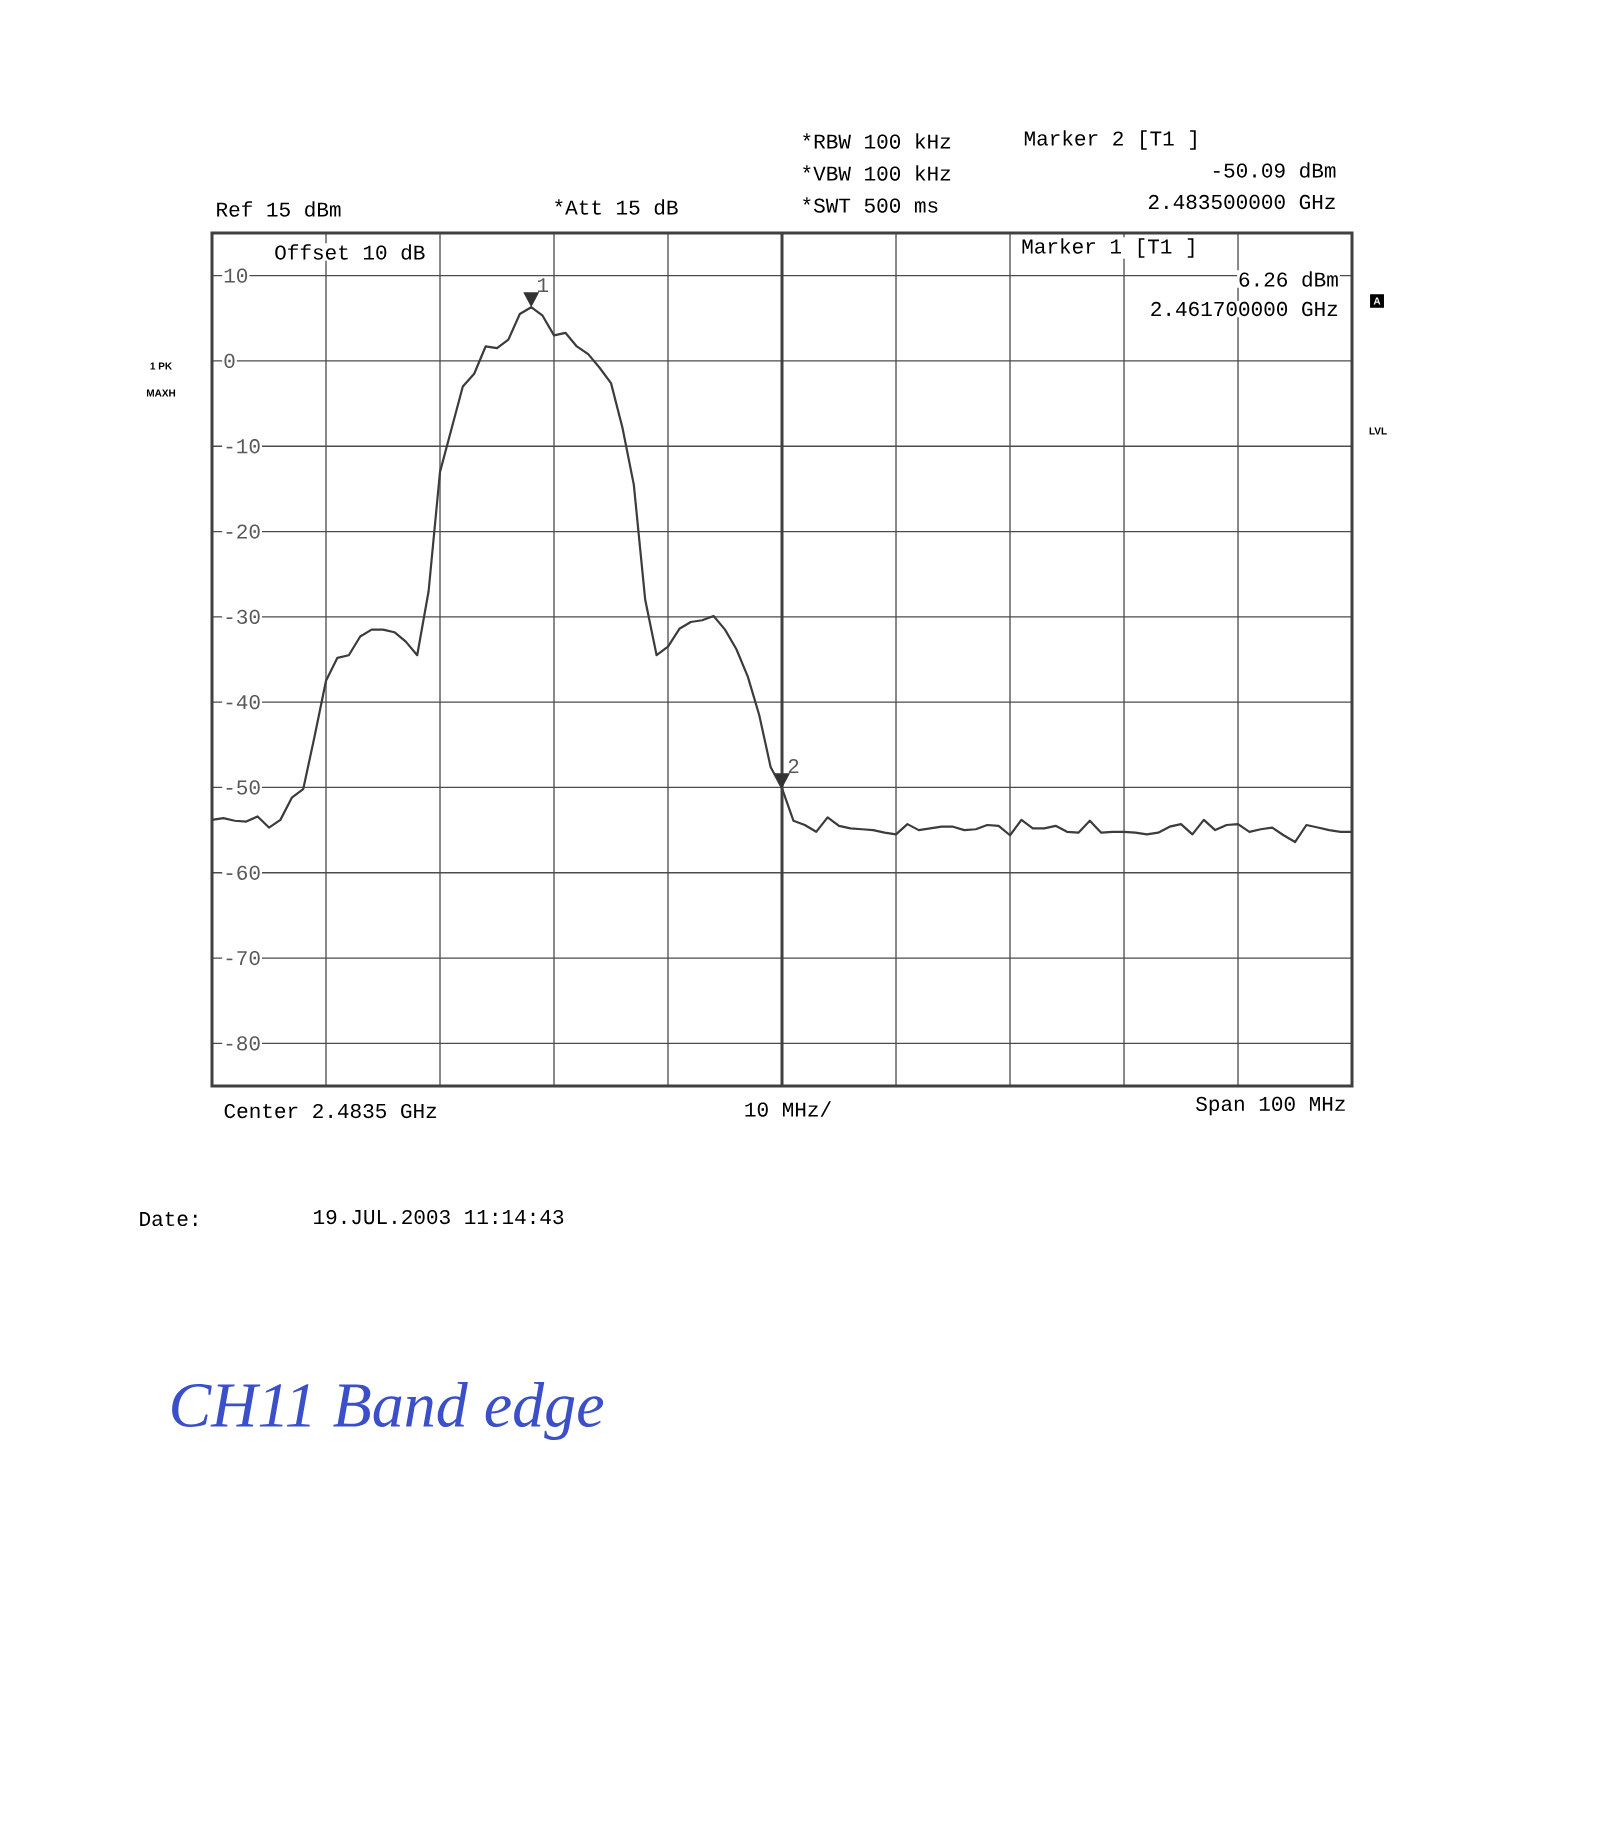  I want to click on text: 2.483500000 GHz, so click(1241, 202).